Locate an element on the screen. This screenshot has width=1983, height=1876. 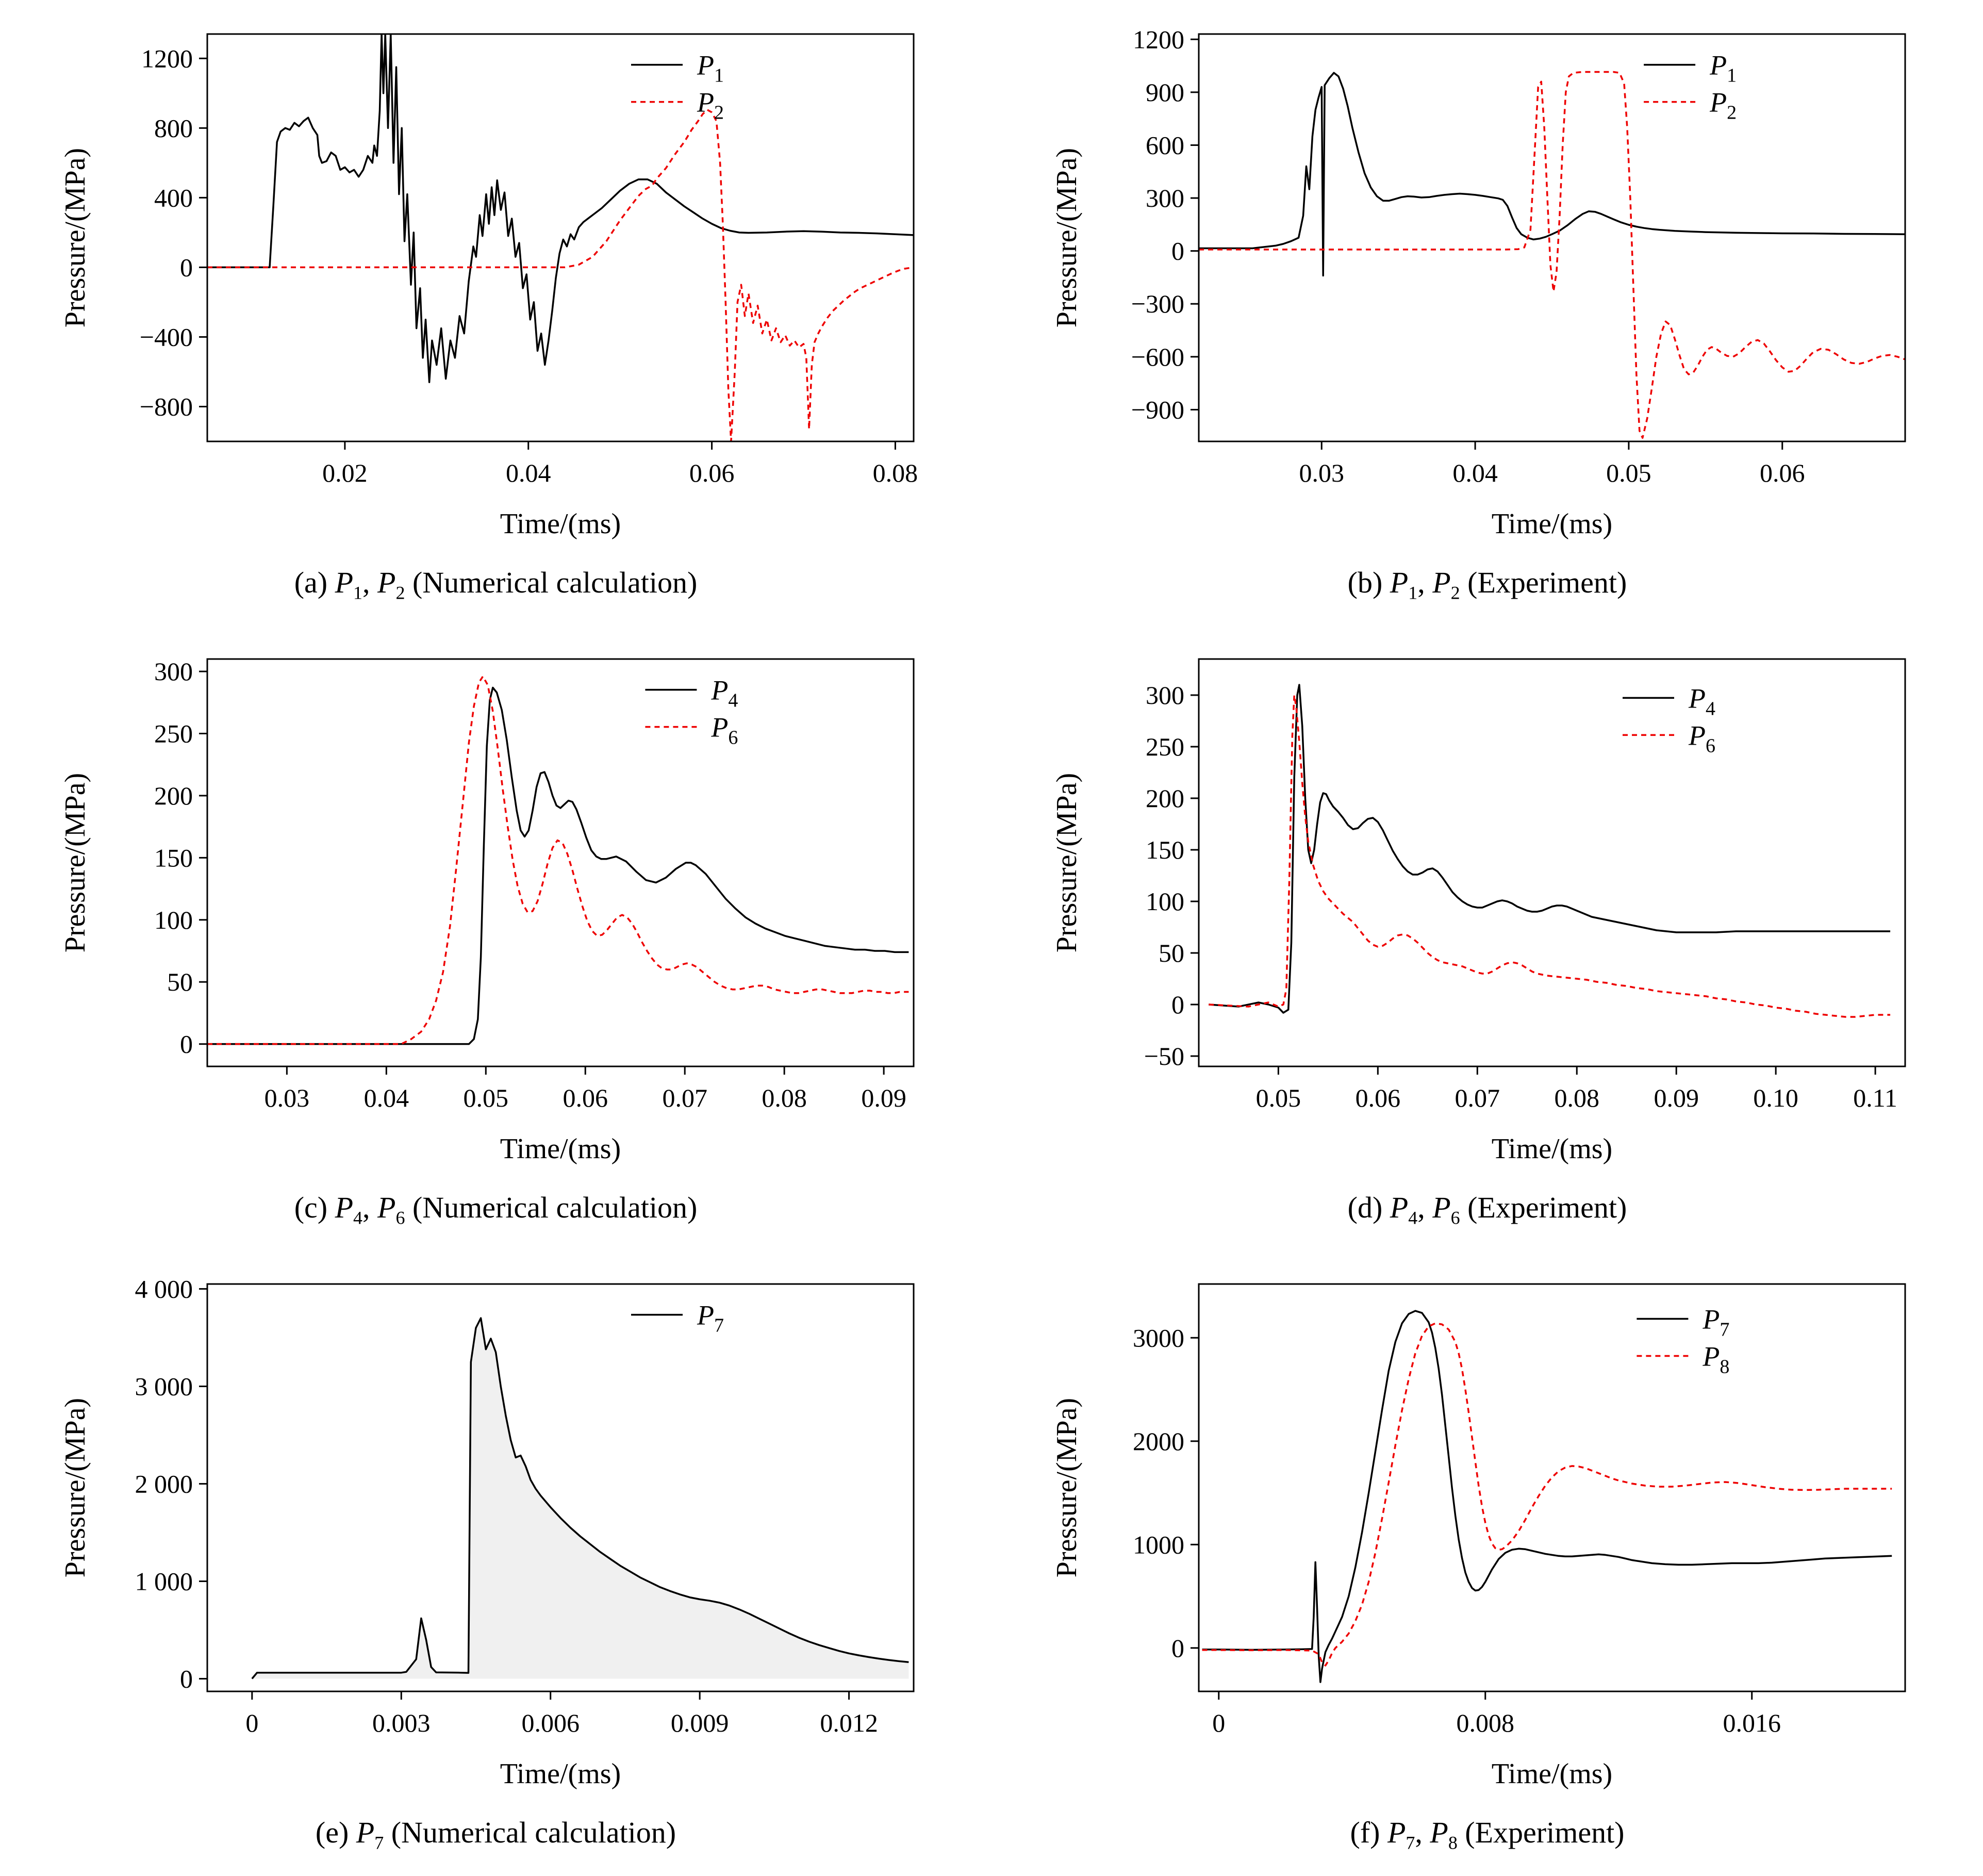
y-tick-label: 400 is located at coordinates (173, 197).